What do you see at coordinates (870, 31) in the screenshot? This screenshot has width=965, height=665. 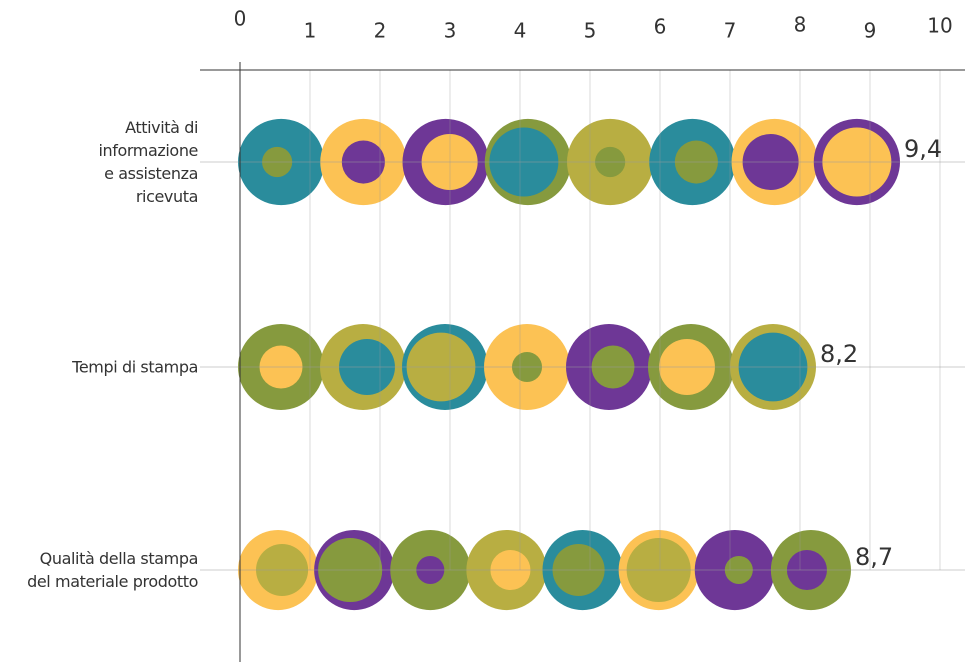 I see `x-tick-label: 9` at bounding box center [870, 31].